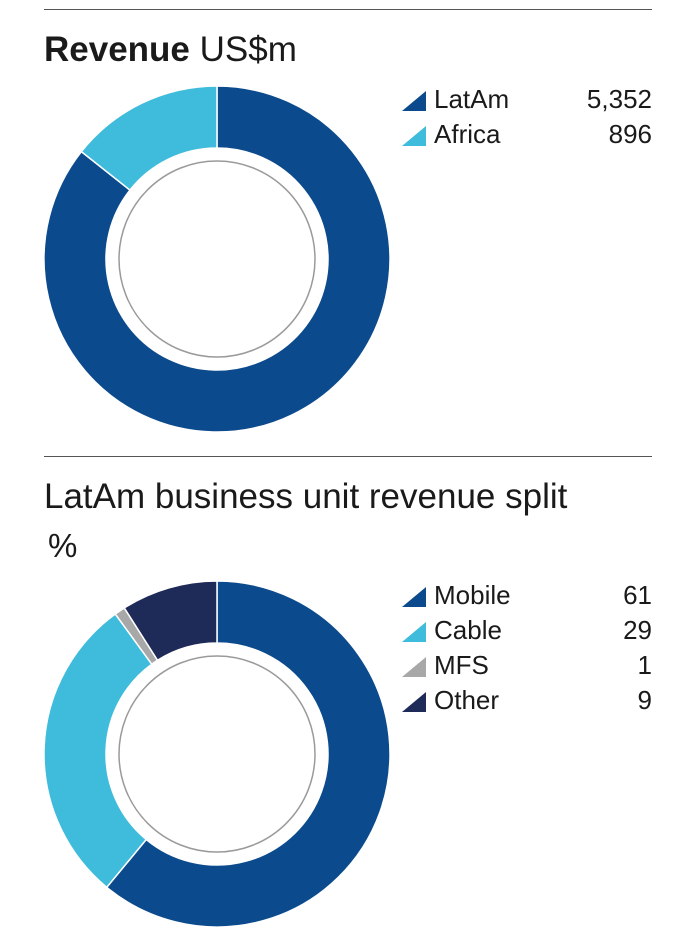 Image resolution: width=700 pixels, height=949 pixels. Describe the element at coordinates (414, 702) in the screenshot. I see `legend-swatch-other` at that location.